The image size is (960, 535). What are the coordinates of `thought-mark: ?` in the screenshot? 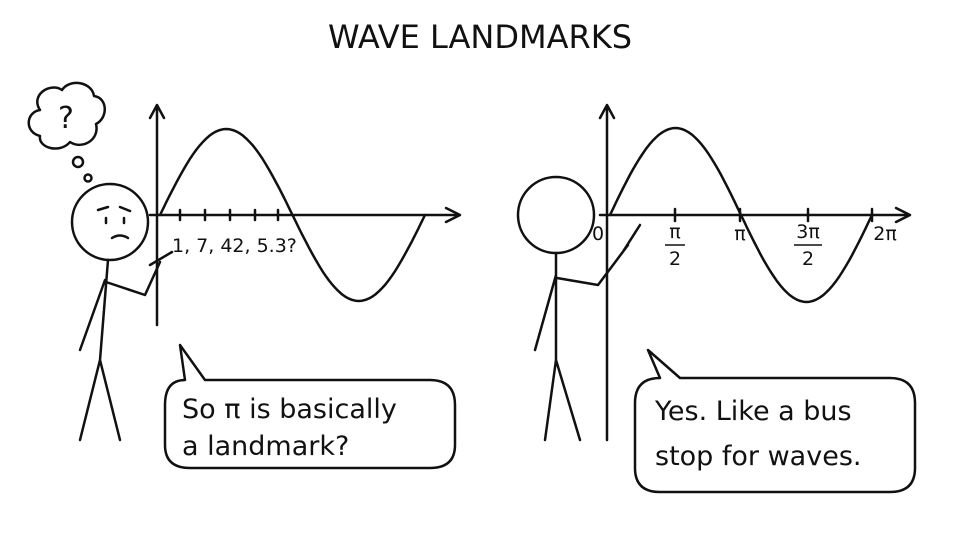 It's located at (66, 118).